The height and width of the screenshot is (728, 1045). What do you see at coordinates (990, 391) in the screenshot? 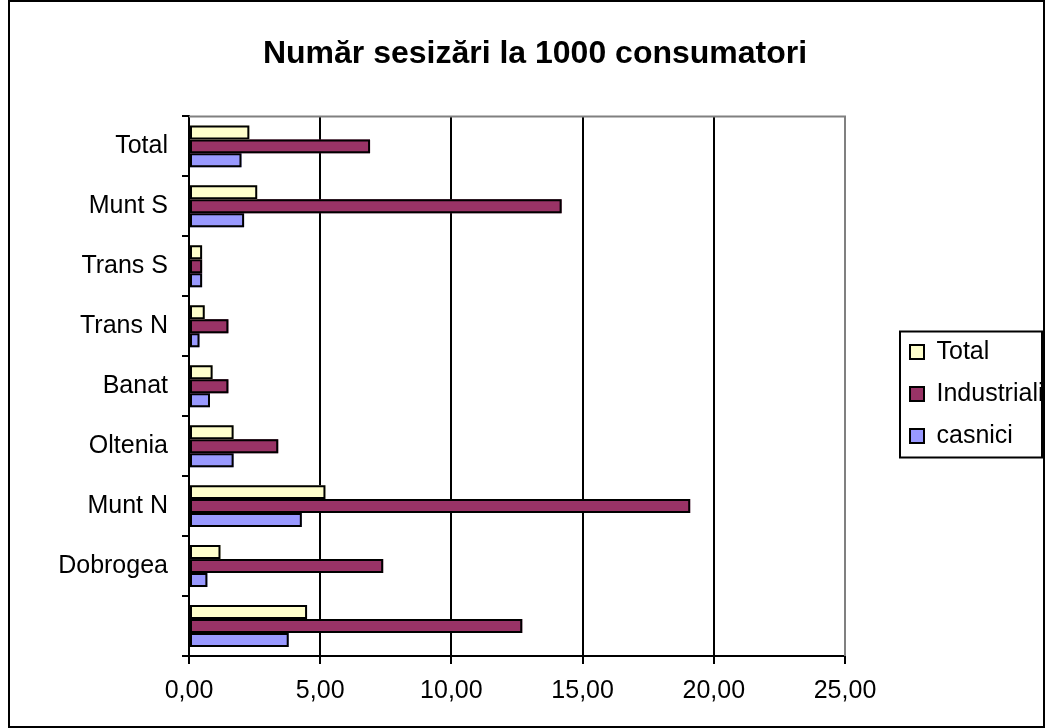
I see `legend-label: Industriali` at bounding box center [990, 391].